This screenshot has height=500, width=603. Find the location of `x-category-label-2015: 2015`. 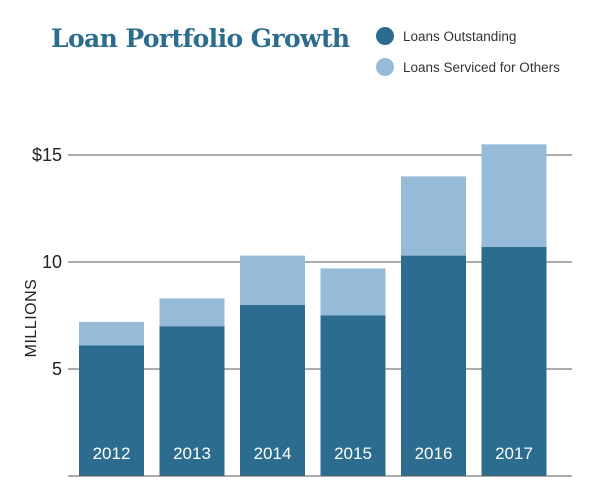

x-category-label-2015: 2015 is located at coordinates (353, 453).